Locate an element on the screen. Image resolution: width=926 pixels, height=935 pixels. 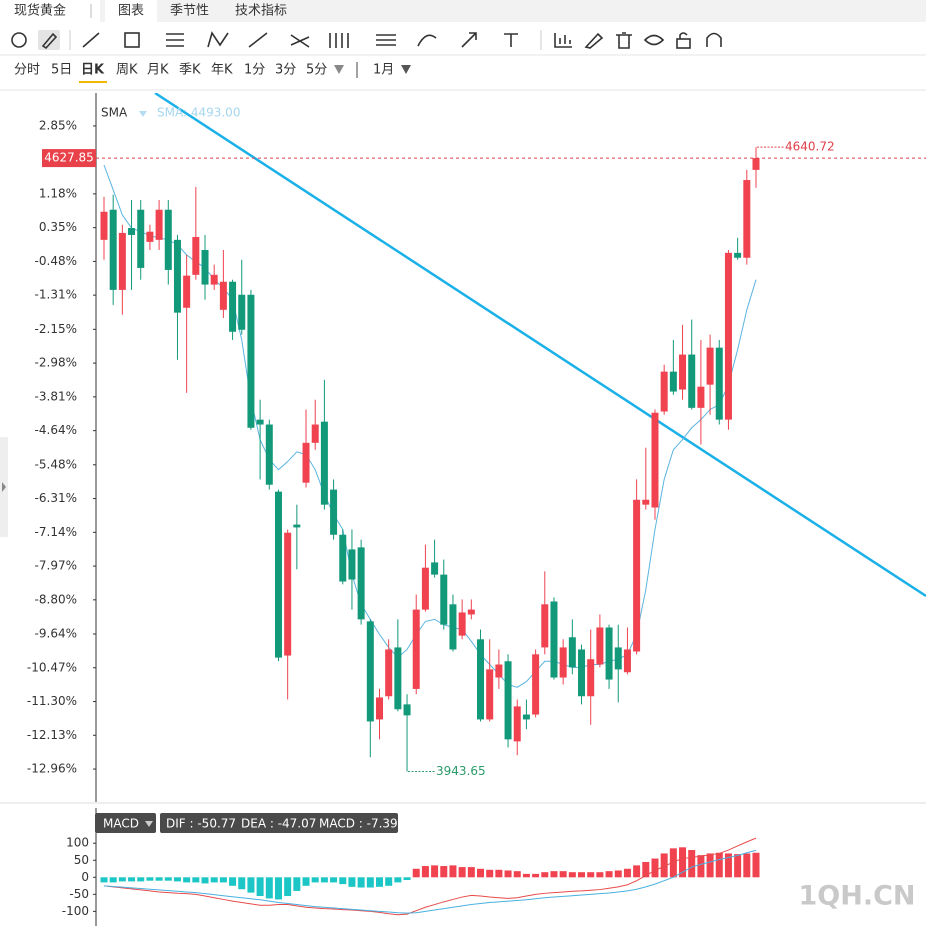
y-tick-label: 0.35% is located at coordinates (58, 227).